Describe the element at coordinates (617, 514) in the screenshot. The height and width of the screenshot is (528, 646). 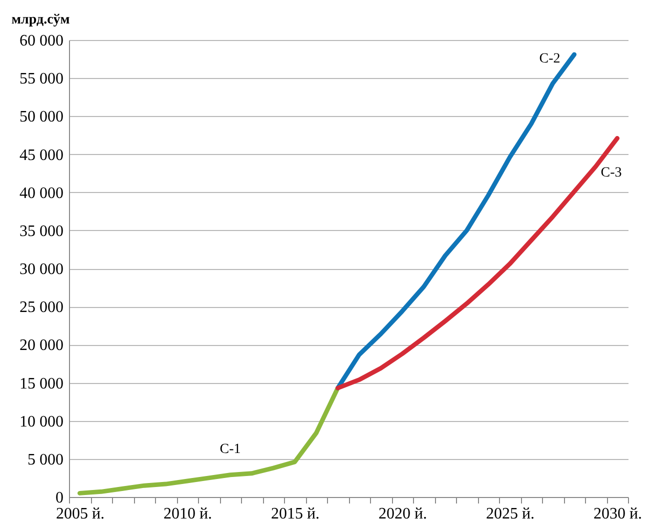
I see `x-tick-label: 2030 й.` at that location.